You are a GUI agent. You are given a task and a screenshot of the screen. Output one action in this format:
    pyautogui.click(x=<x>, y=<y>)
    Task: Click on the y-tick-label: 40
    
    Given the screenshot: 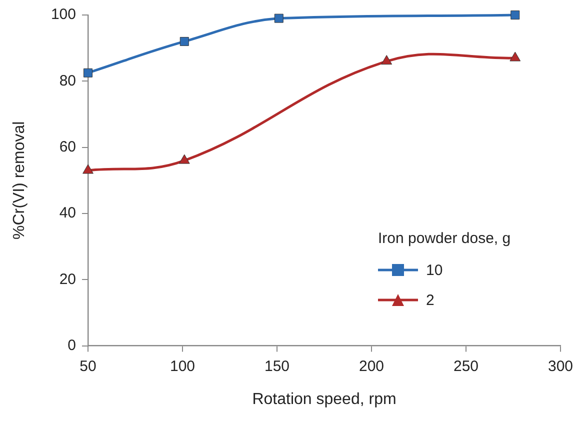 What is the action you would take?
    pyautogui.click(x=67, y=213)
    